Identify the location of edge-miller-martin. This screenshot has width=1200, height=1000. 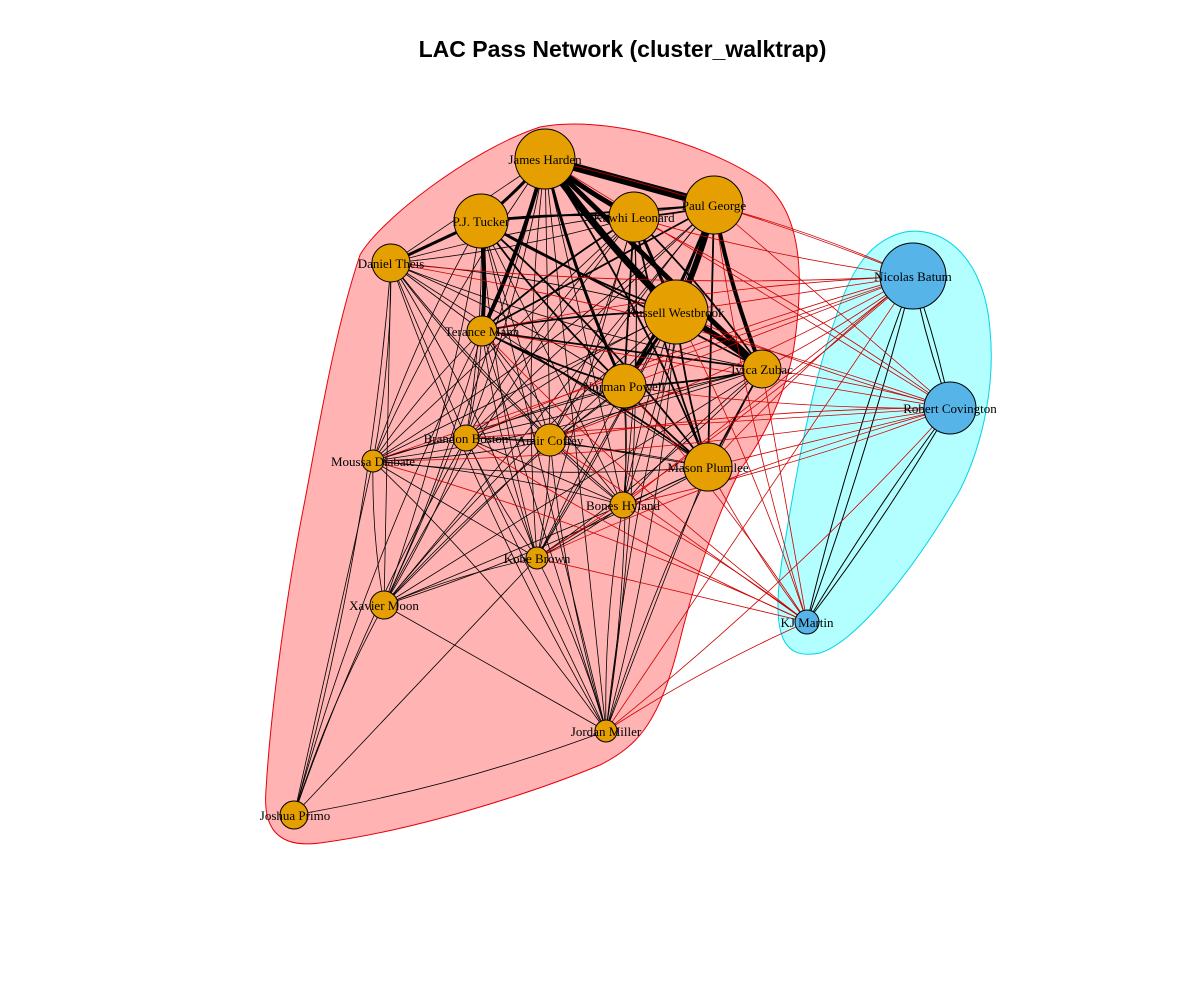
(706, 676).